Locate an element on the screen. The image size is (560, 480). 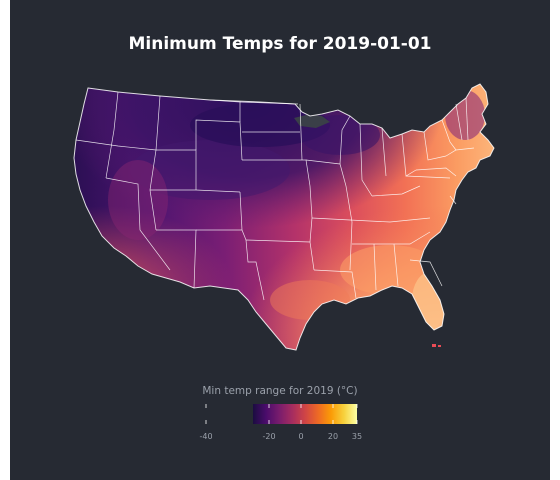
legend-ticks is located at coordinates (281, 414).